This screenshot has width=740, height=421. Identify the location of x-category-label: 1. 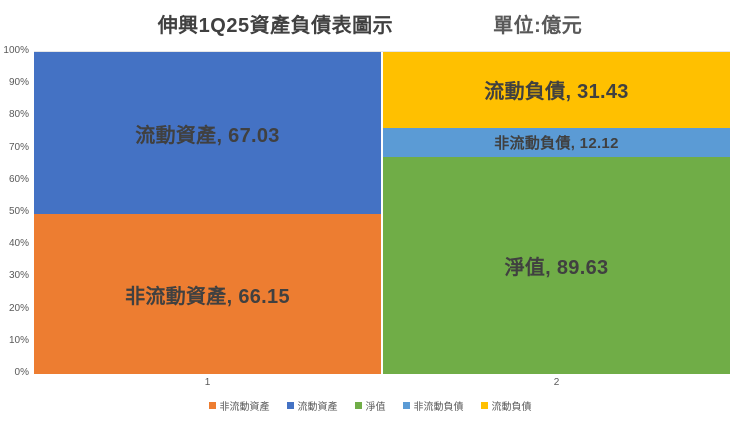
(207, 382).